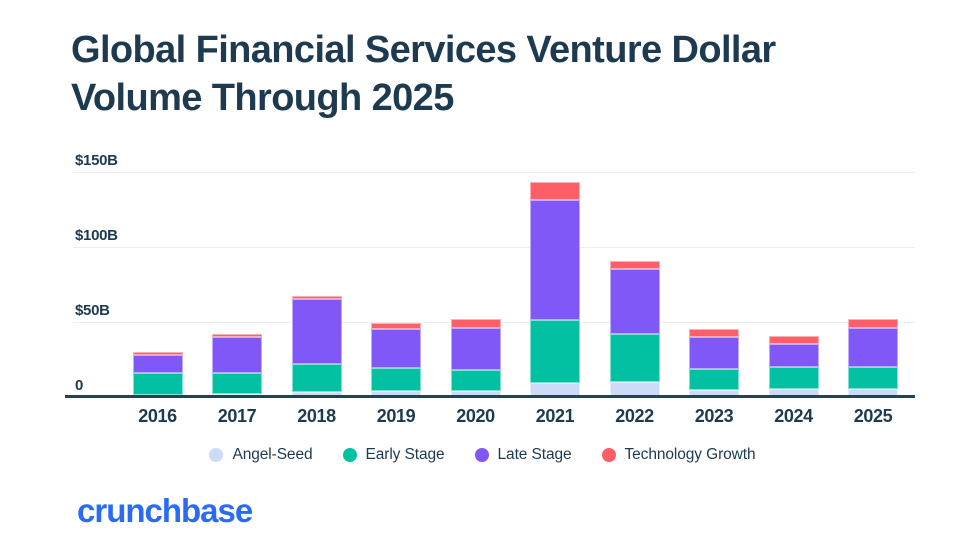 This screenshot has height=550, width=965. What do you see at coordinates (216, 455) in the screenshot?
I see `angel-seed-legend-dot-icon` at bounding box center [216, 455].